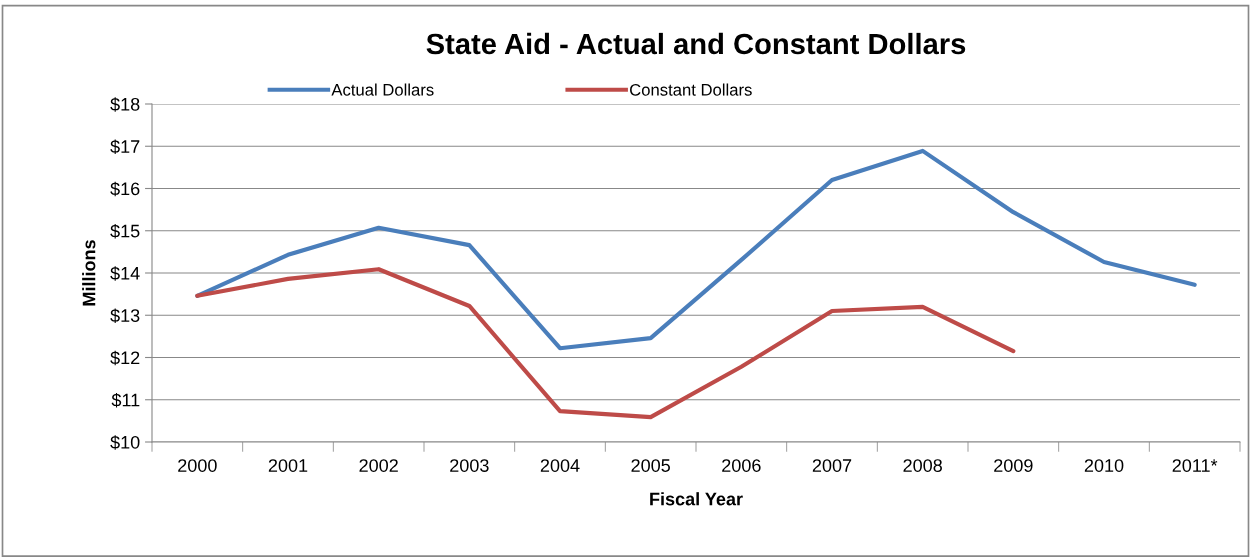 This screenshot has width=1251, height=559. Describe the element at coordinates (125, 189) in the screenshot. I see `y-tick-label: $16` at that location.